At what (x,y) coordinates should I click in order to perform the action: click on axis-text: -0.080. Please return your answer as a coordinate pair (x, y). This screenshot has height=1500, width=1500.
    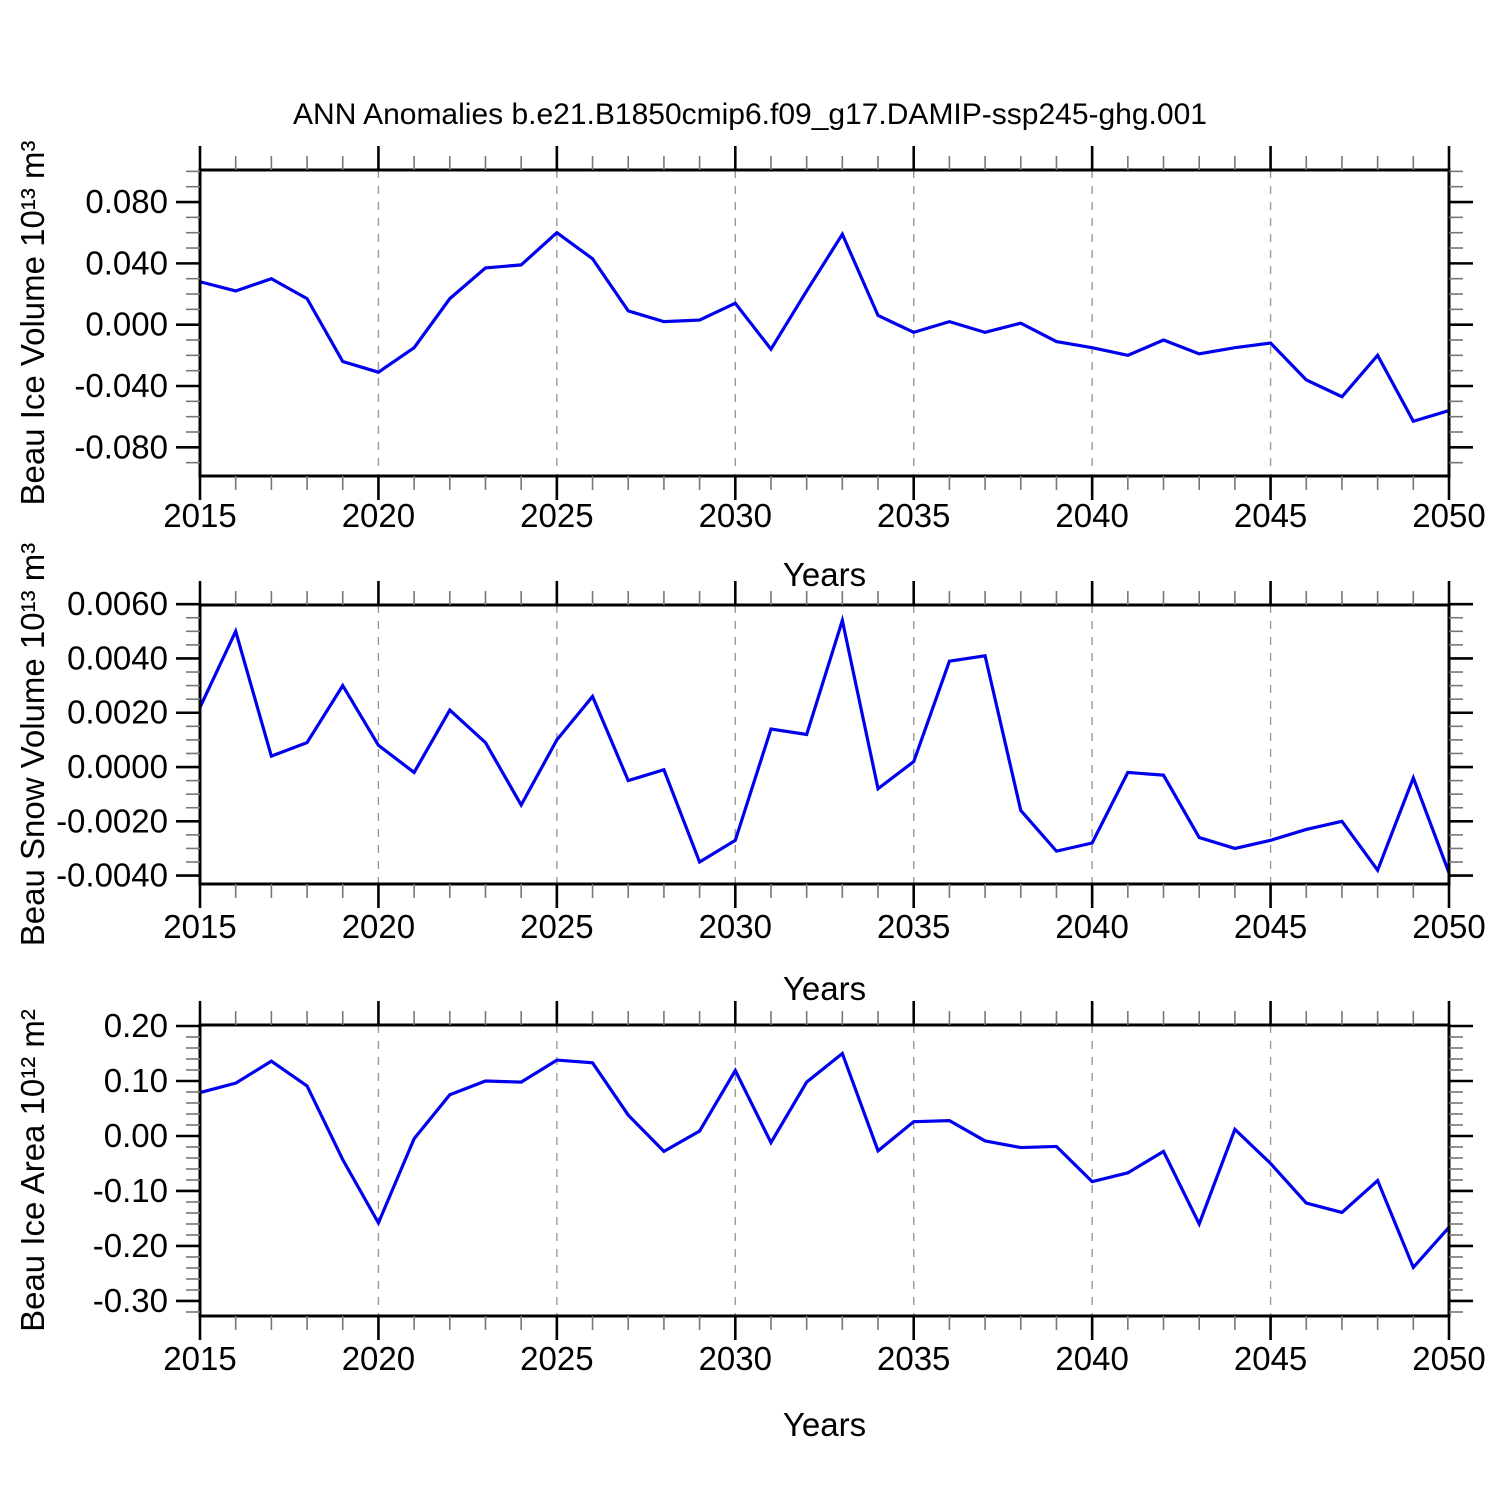
    Looking at the image, I should click on (121, 446).